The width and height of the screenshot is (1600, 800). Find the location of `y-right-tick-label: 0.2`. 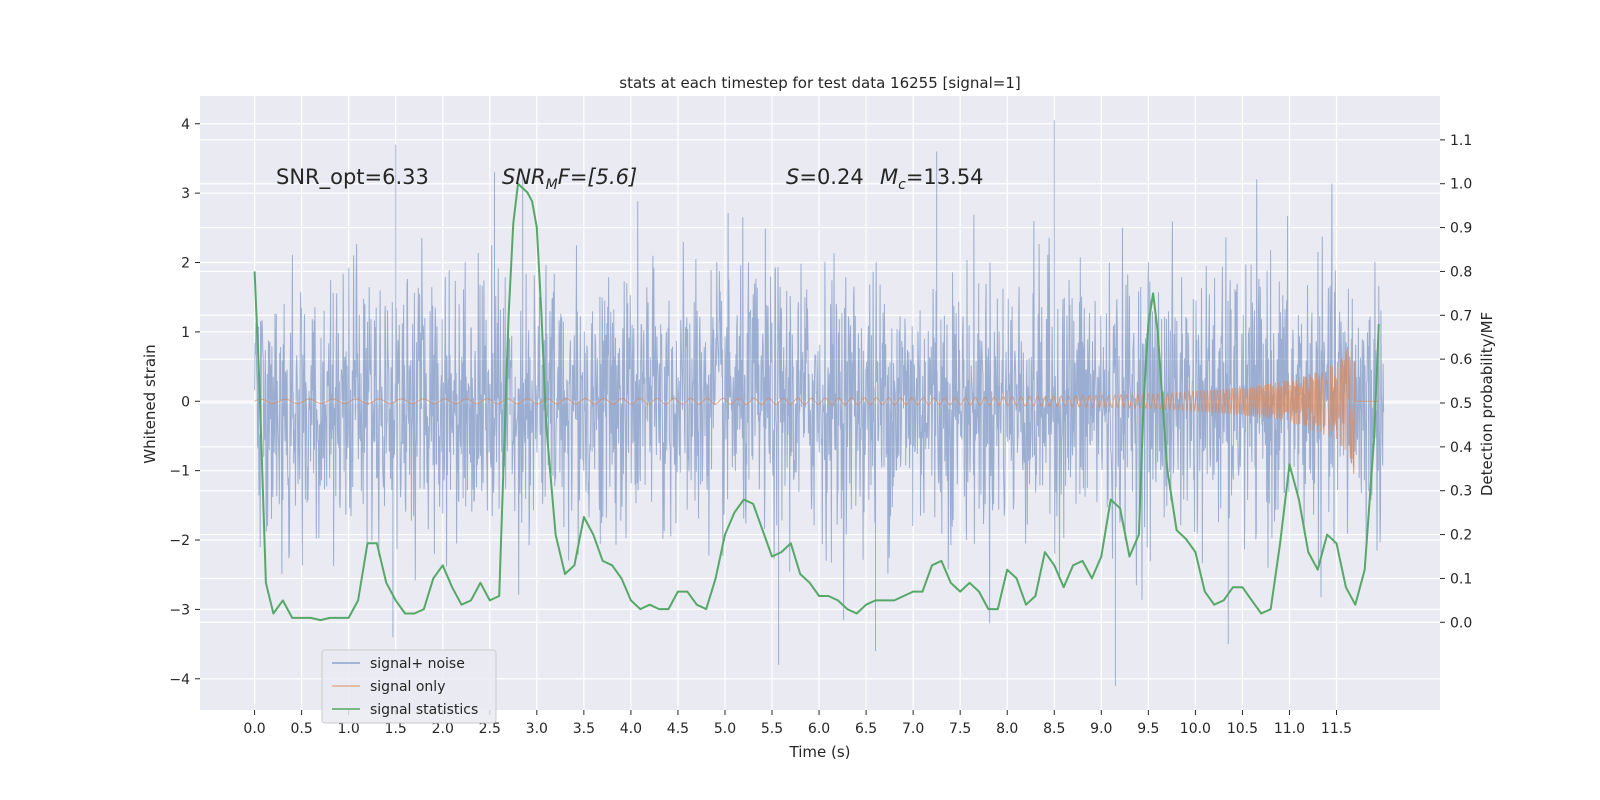

y-right-tick-label: 0.2 is located at coordinates (1461, 536).